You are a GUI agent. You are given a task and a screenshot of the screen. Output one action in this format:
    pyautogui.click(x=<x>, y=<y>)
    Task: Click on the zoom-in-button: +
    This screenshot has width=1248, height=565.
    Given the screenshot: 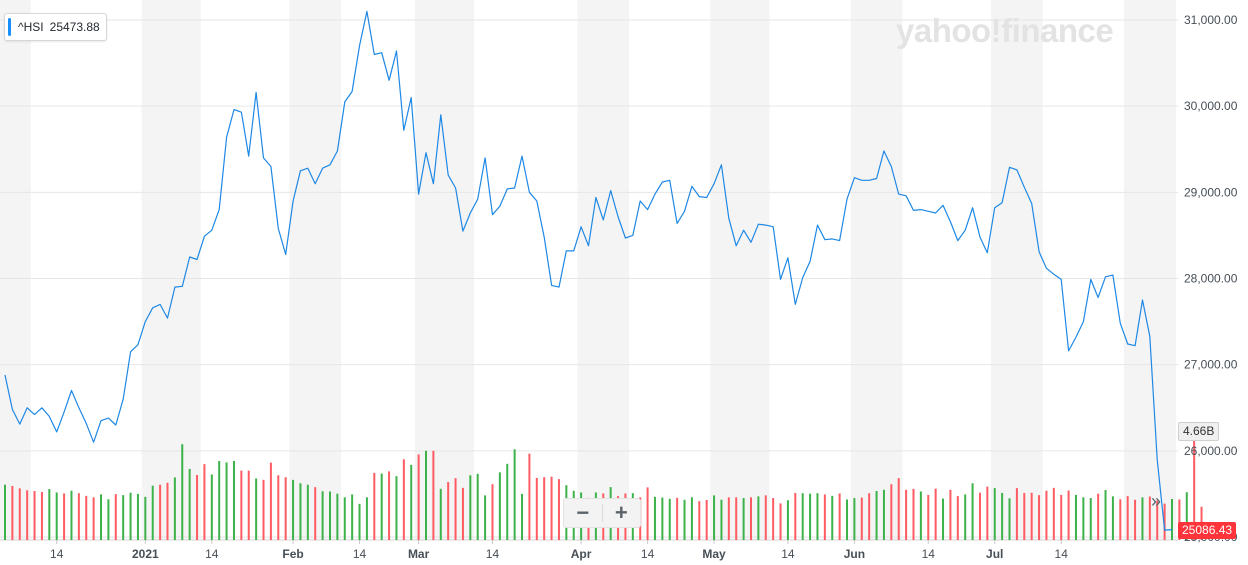 What is the action you would take?
    pyautogui.click(x=621, y=512)
    